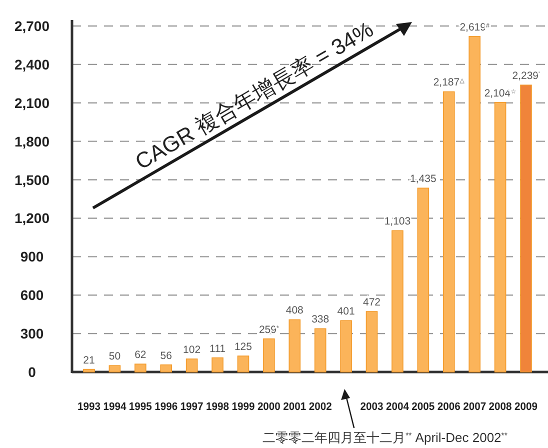 This screenshot has width=548, height=448. Describe the element at coordinates (32, 180) in the screenshot. I see `y-tick-label: 1,500` at that location.